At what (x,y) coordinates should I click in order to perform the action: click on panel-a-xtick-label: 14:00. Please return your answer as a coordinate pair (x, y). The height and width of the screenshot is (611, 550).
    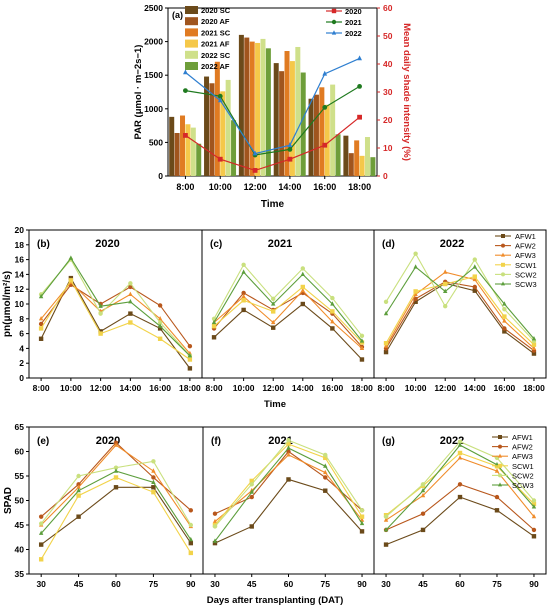
    Looking at the image, I should click on (289, 187).